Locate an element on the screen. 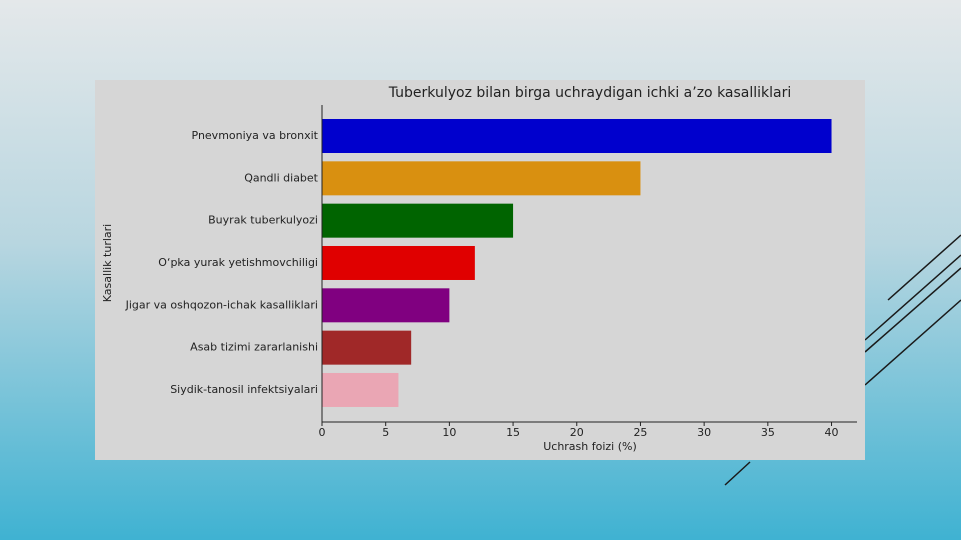 This screenshot has width=961, height=540. y-tick-label: Qandli diabet is located at coordinates (281, 177).